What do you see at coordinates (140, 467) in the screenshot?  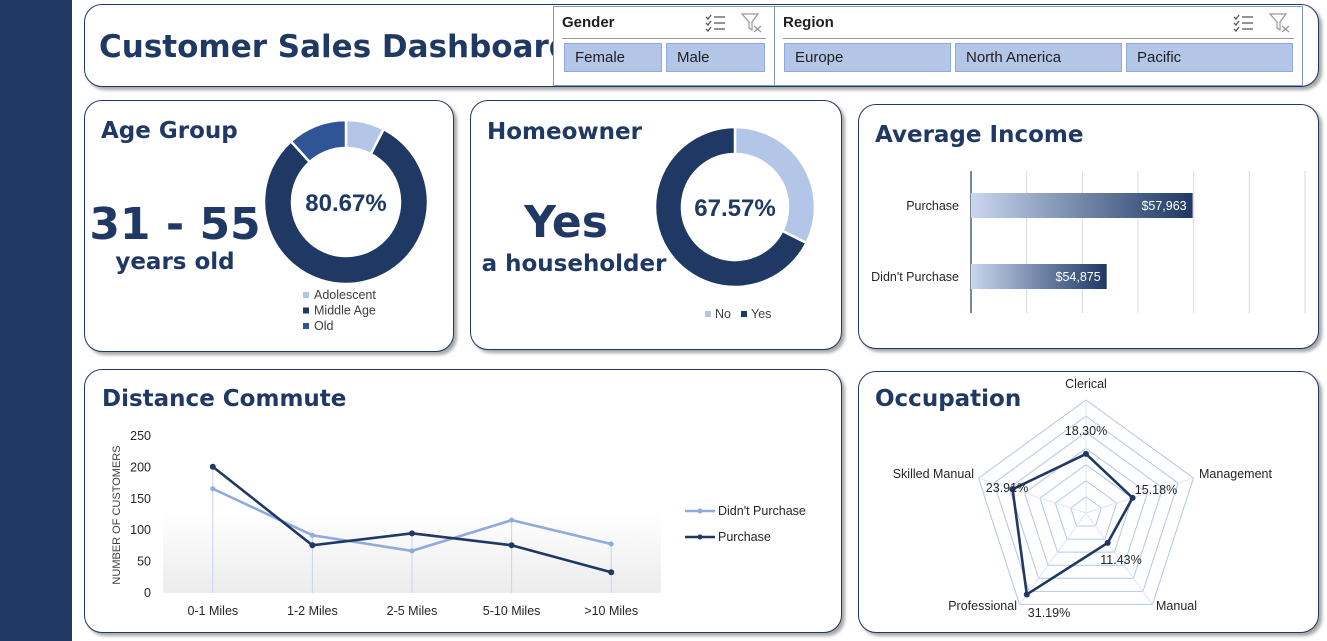 I see `y-tick-label: 200` at bounding box center [140, 467].